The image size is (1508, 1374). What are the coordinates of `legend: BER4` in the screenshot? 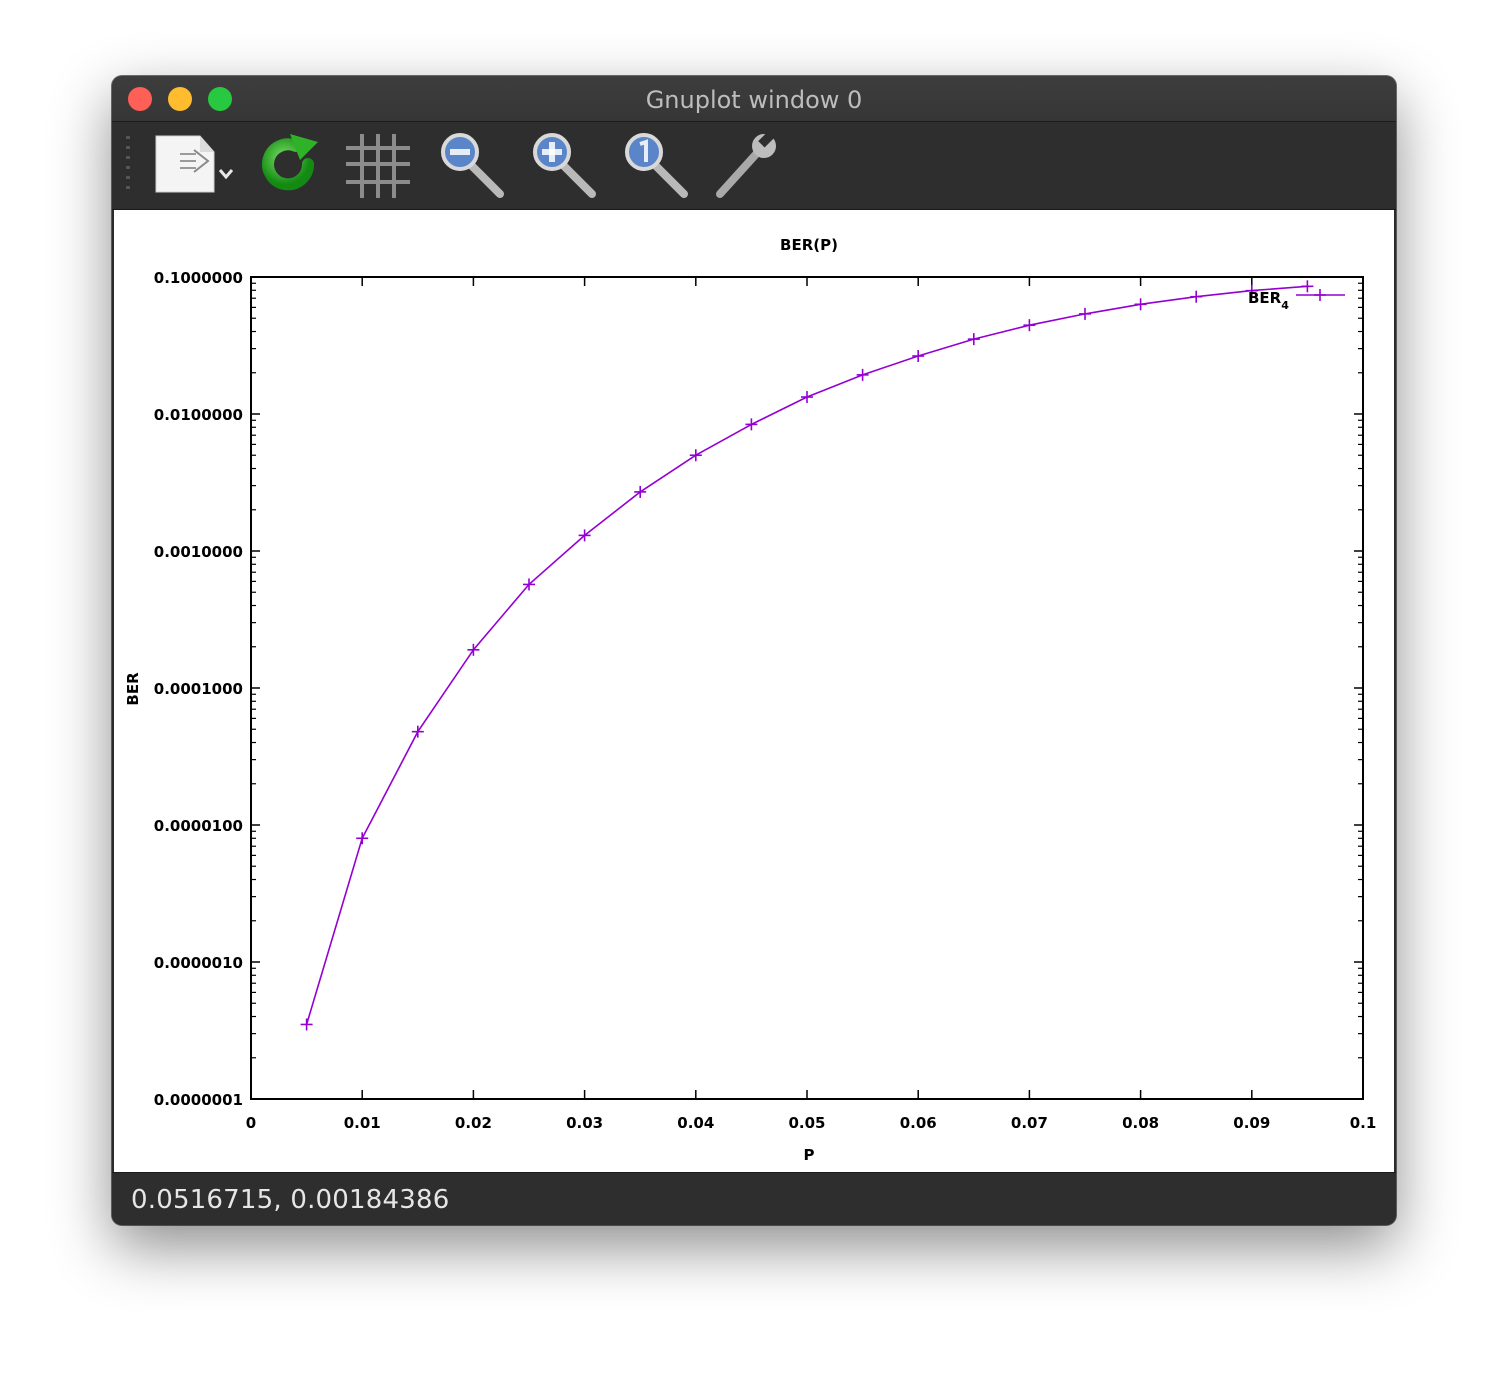 It's located at (1296, 300).